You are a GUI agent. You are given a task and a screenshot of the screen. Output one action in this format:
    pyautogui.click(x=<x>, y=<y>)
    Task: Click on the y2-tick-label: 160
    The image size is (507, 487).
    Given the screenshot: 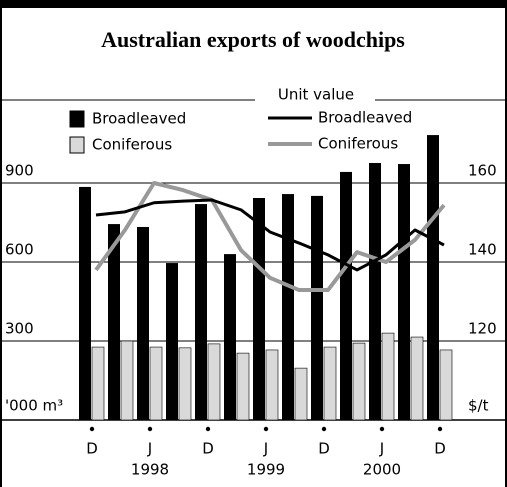 What is the action you would take?
    pyautogui.click(x=482, y=171)
    